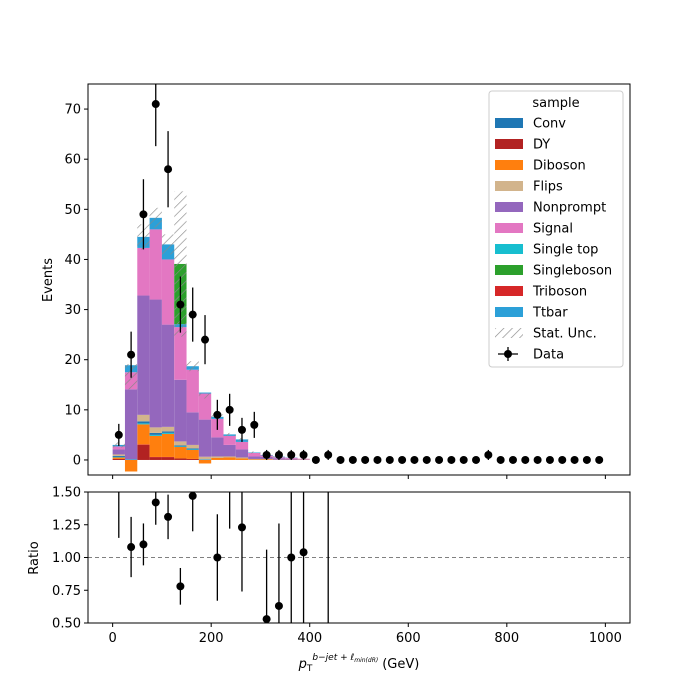  What do you see at coordinates (72, 410) in the screenshot?
I see `y-tick-label: 10` at bounding box center [72, 410].